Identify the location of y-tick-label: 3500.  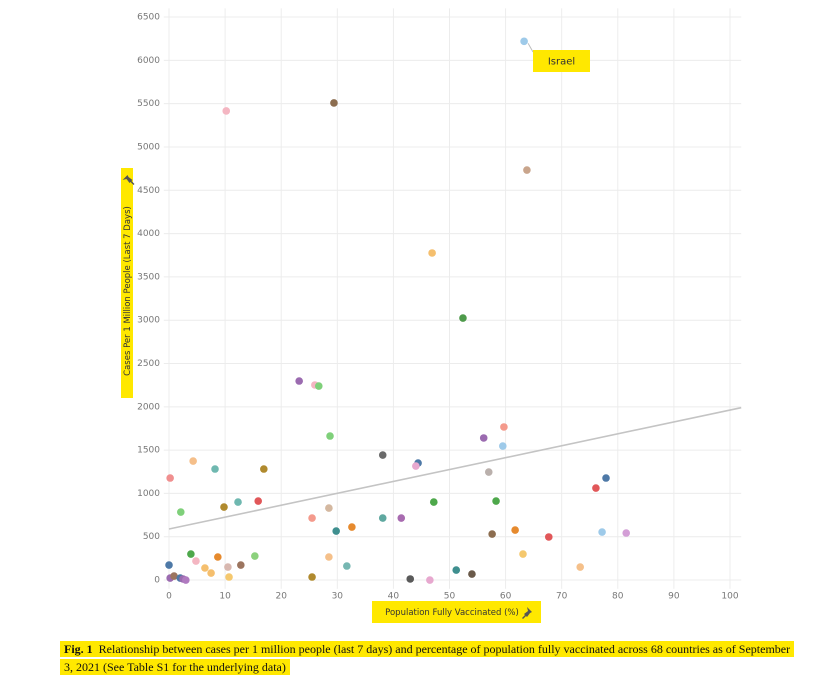
(148, 277).